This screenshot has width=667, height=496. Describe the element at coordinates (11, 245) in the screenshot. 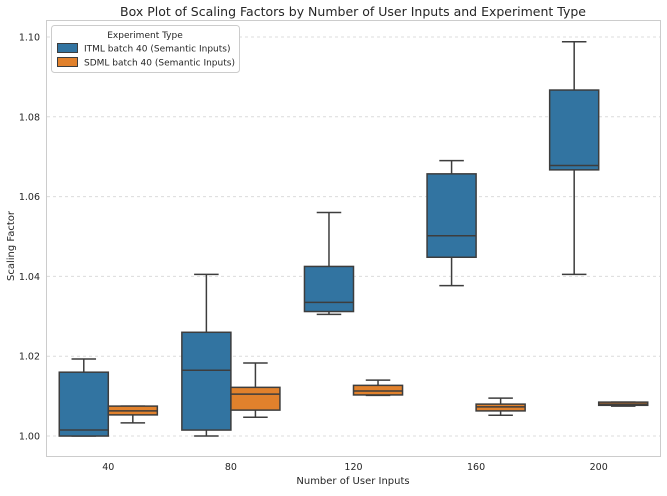

I see `y-axis-label: Scaling Factor` at that location.